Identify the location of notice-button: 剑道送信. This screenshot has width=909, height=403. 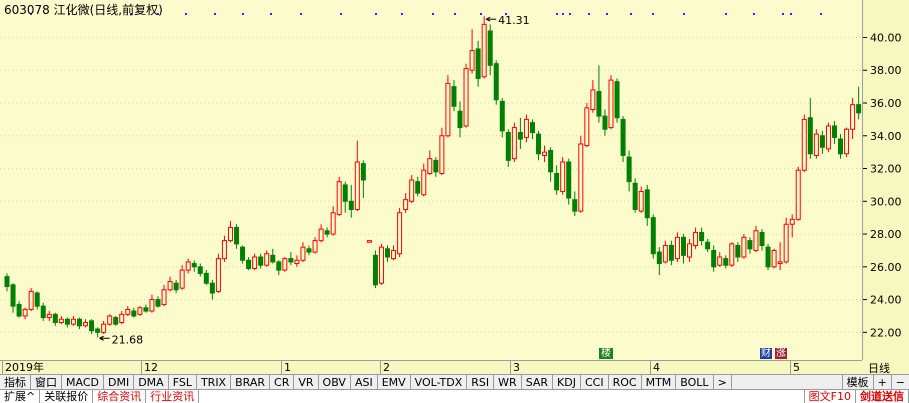
(882, 396).